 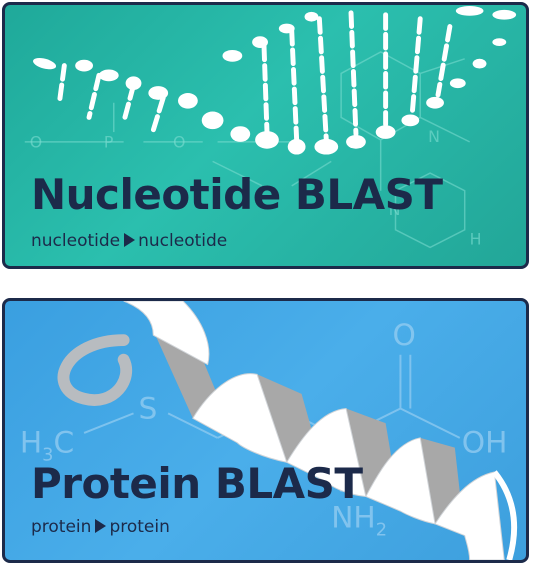 What do you see at coordinates (109, 142) in the screenshot?
I see `svg-text: P` at bounding box center [109, 142].